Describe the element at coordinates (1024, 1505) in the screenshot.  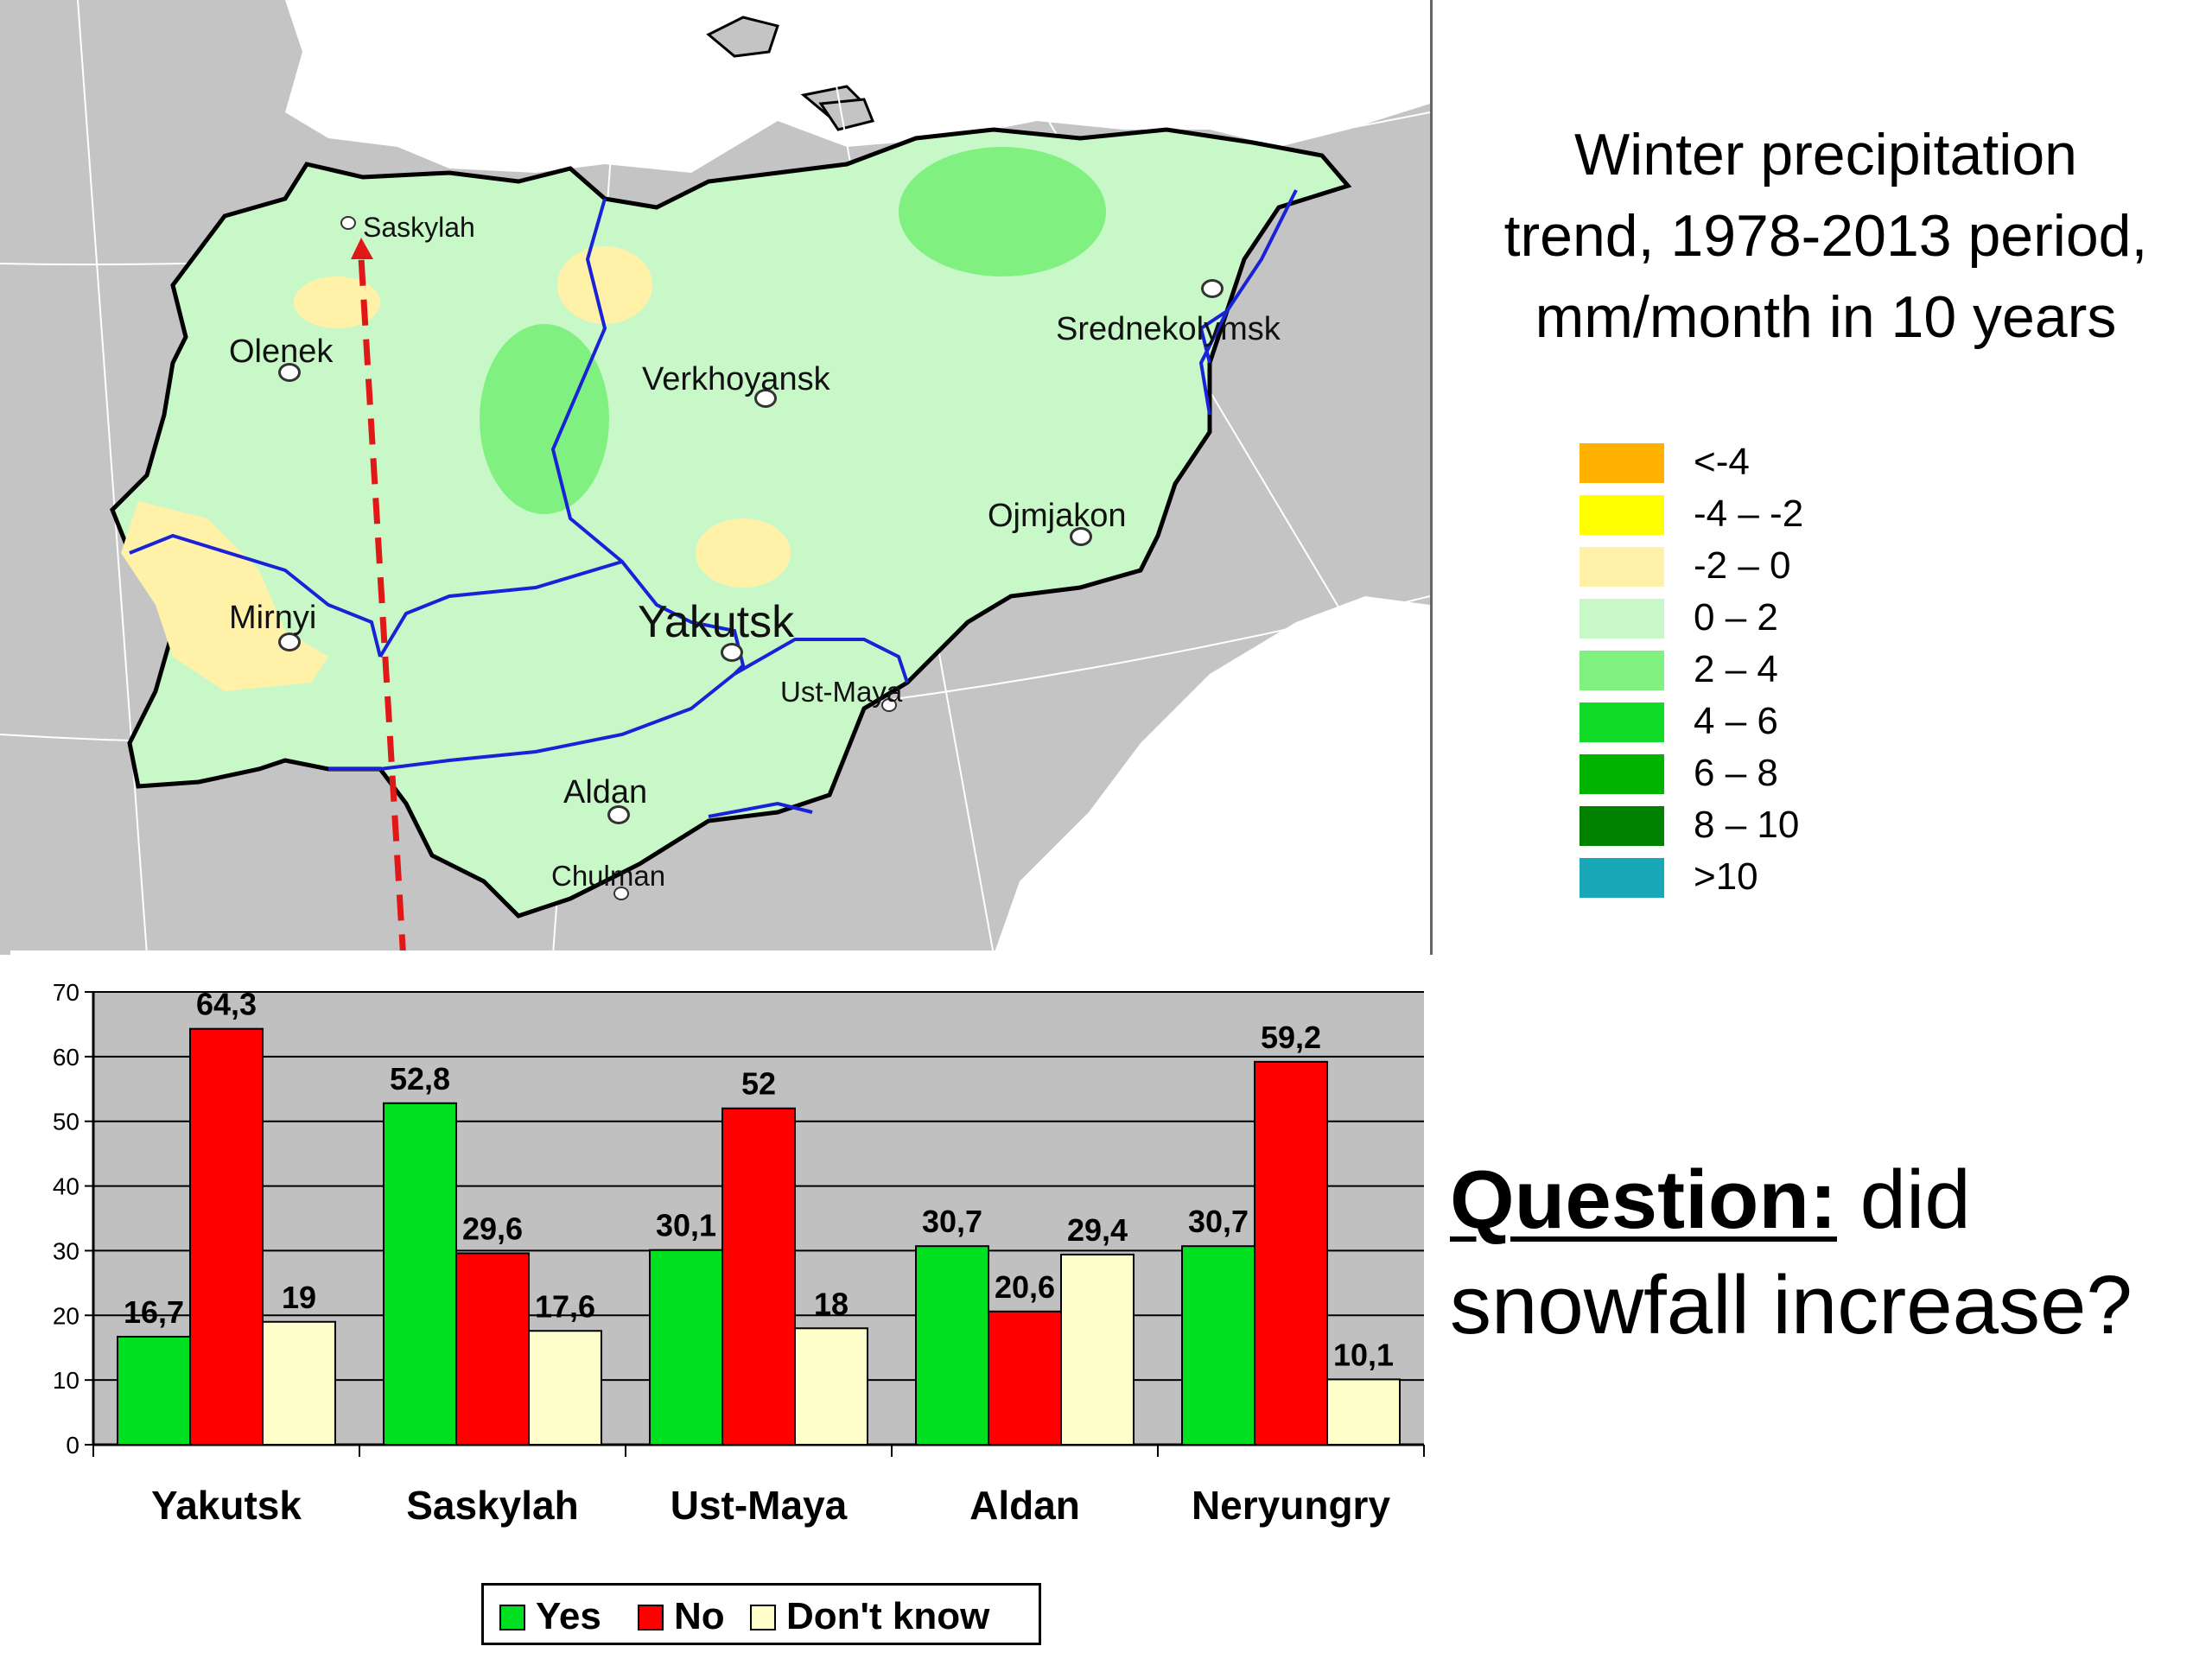
I see `category-label: Aldan` at that location.